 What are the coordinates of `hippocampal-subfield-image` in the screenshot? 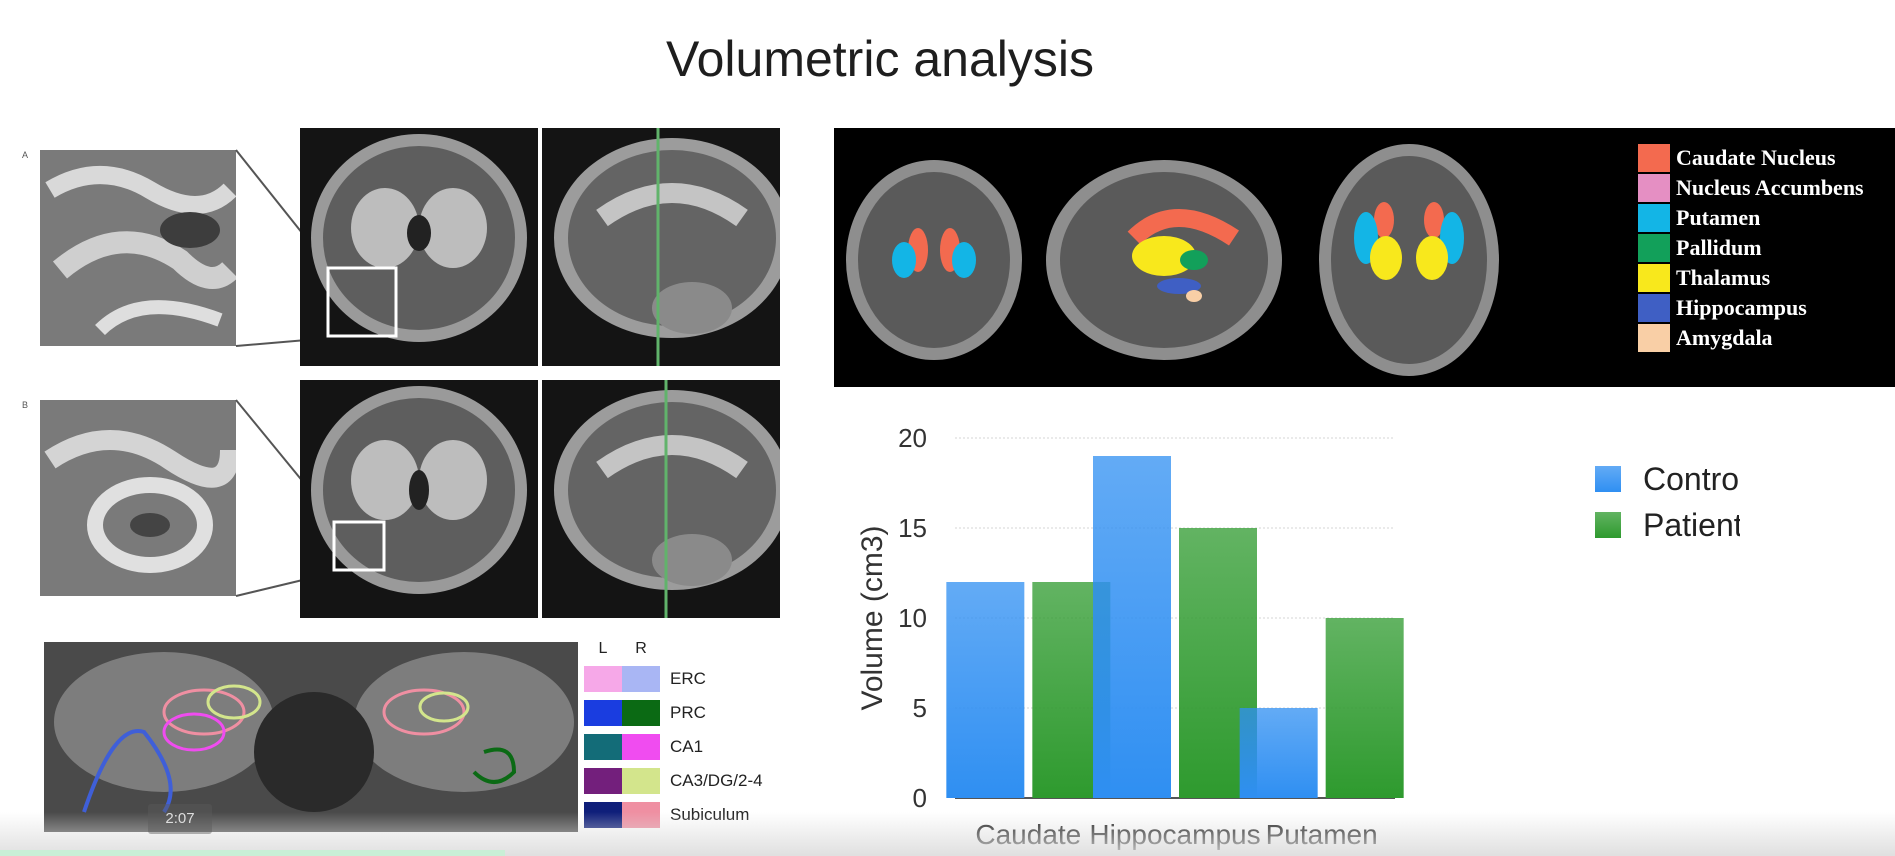 It's located at (311, 737).